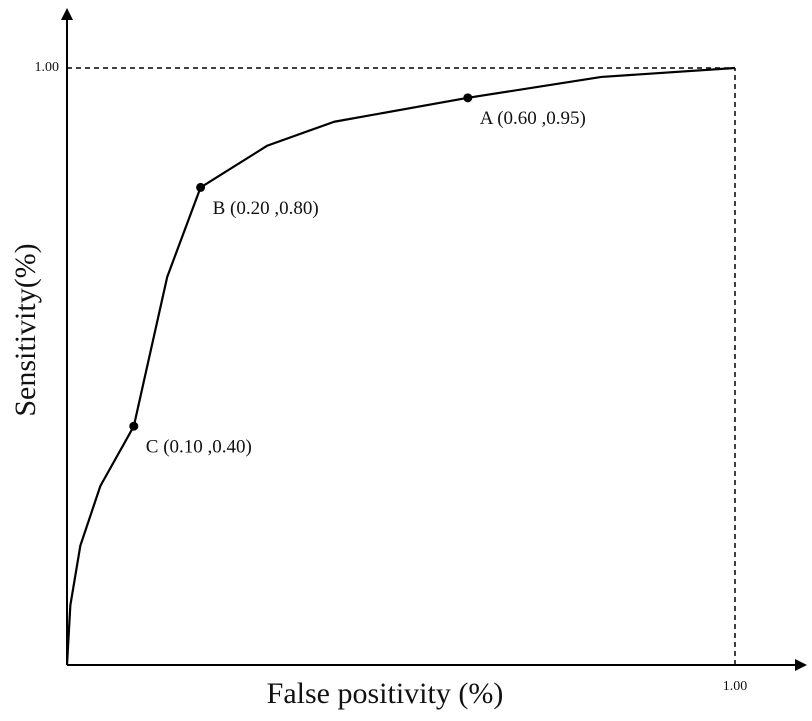  Describe the element at coordinates (199, 447) in the screenshot. I see `point-label: C (0.10 ,0.40)` at that location.